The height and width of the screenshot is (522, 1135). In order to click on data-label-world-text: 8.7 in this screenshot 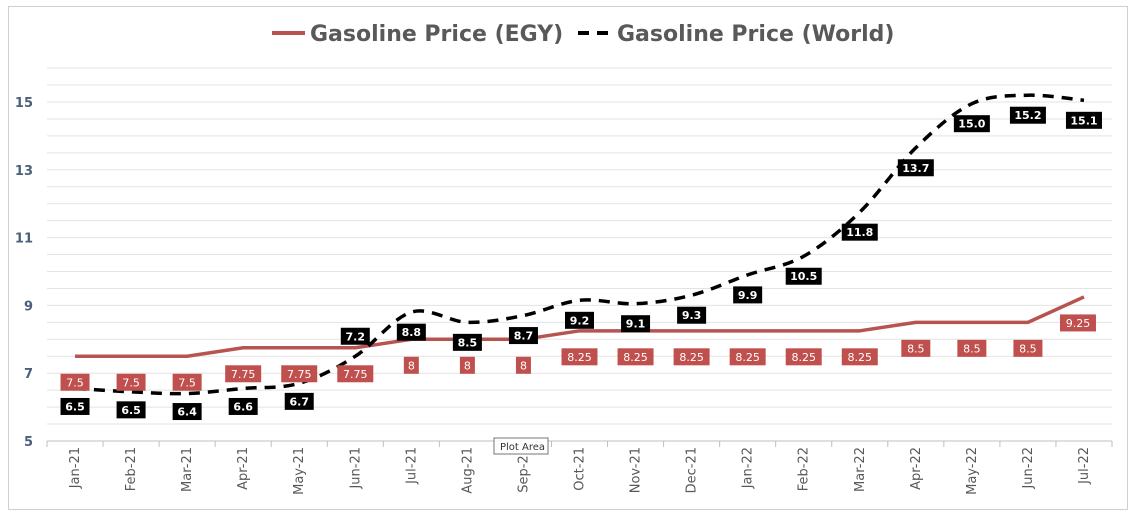, I will do `click(524, 336)`.